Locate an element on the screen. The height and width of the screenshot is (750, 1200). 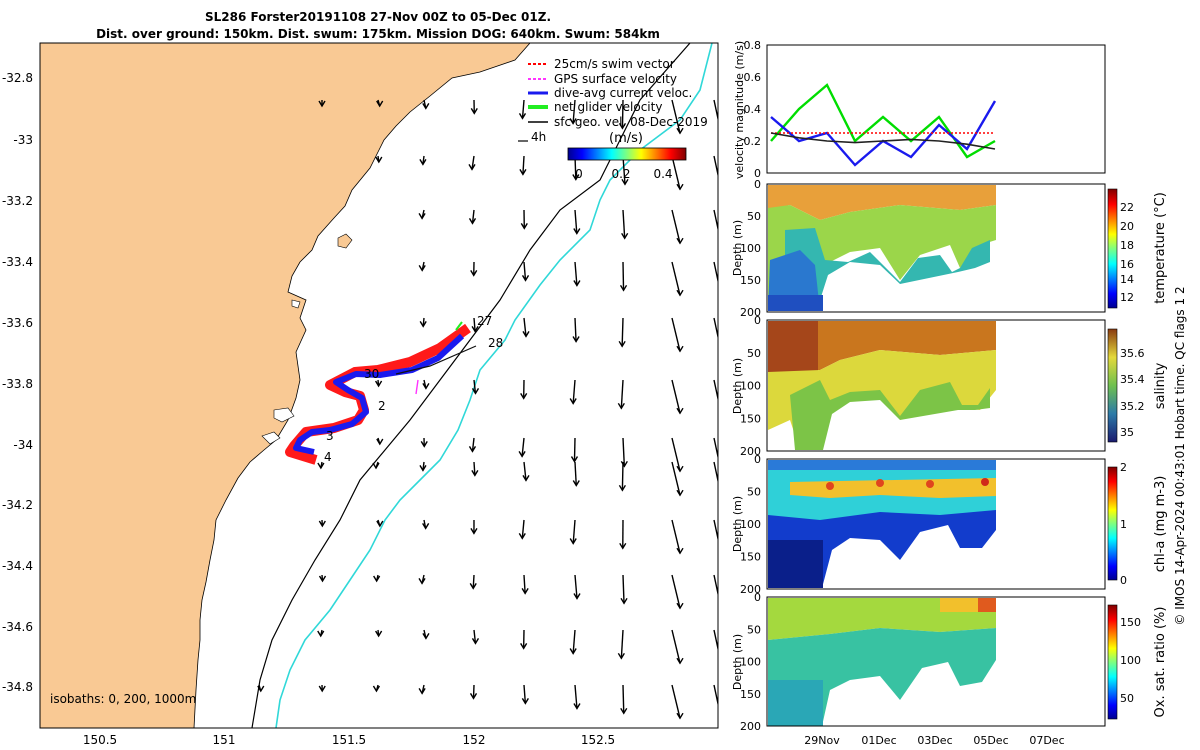
chla-cbtick: 0 is located at coordinates (1123, 580).